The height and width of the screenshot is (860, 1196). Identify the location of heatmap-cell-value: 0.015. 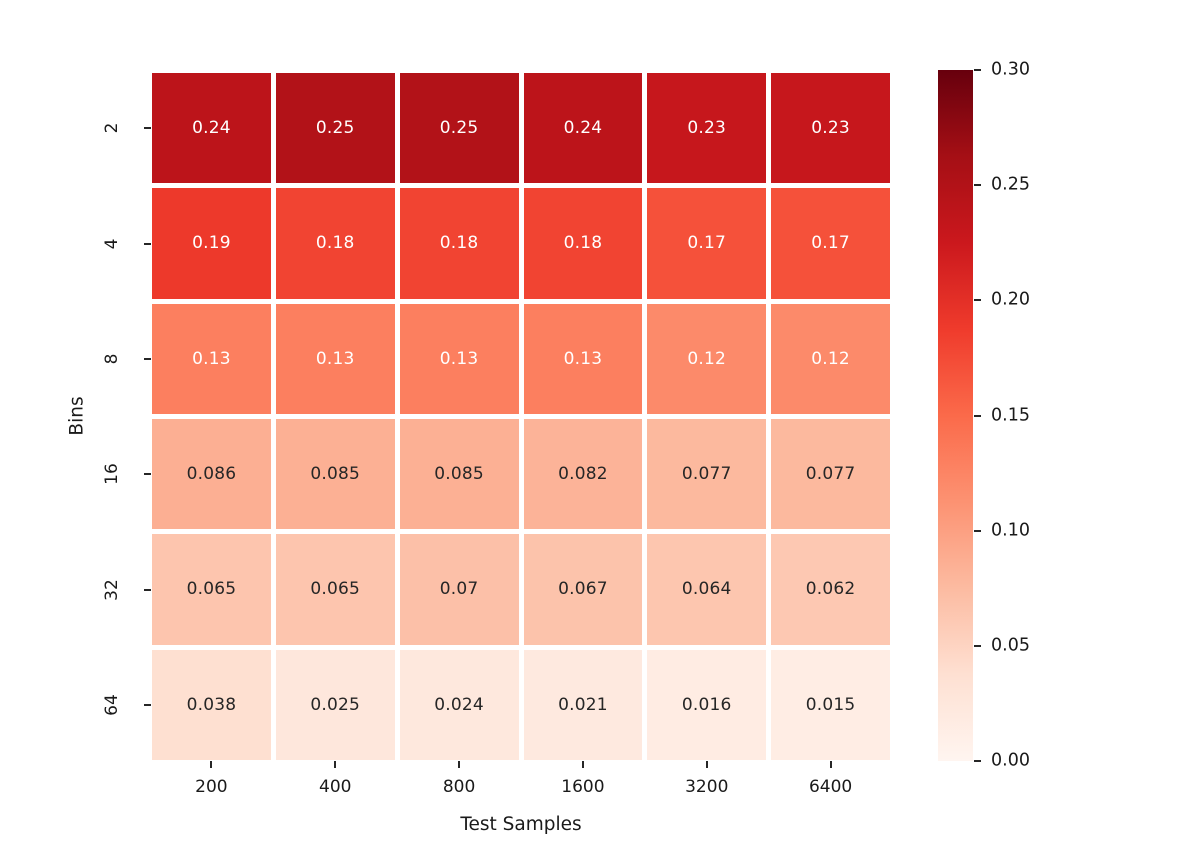
(830, 704).